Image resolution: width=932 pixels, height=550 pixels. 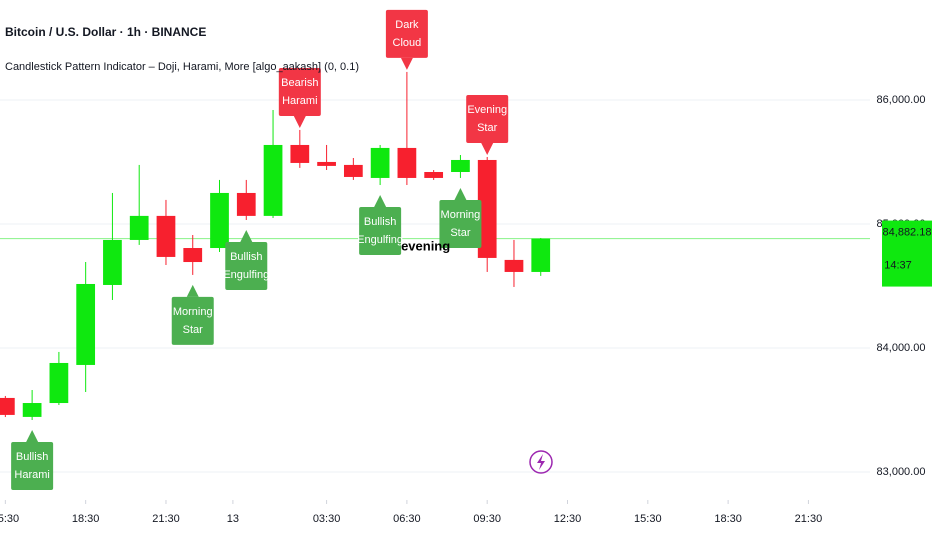 What do you see at coordinates (105, 32) in the screenshot?
I see `chart-title: Bitcoin / U.S. Dollar · 1h · BINANCE` at bounding box center [105, 32].